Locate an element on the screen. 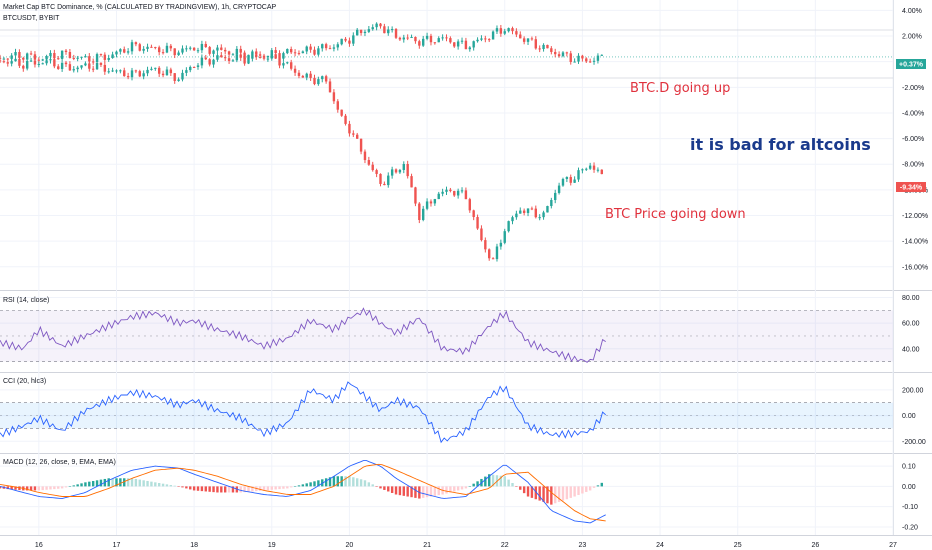 This screenshot has height=550, width=932. rsi-title: RSI (14, close) is located at coordinates (26, 300).